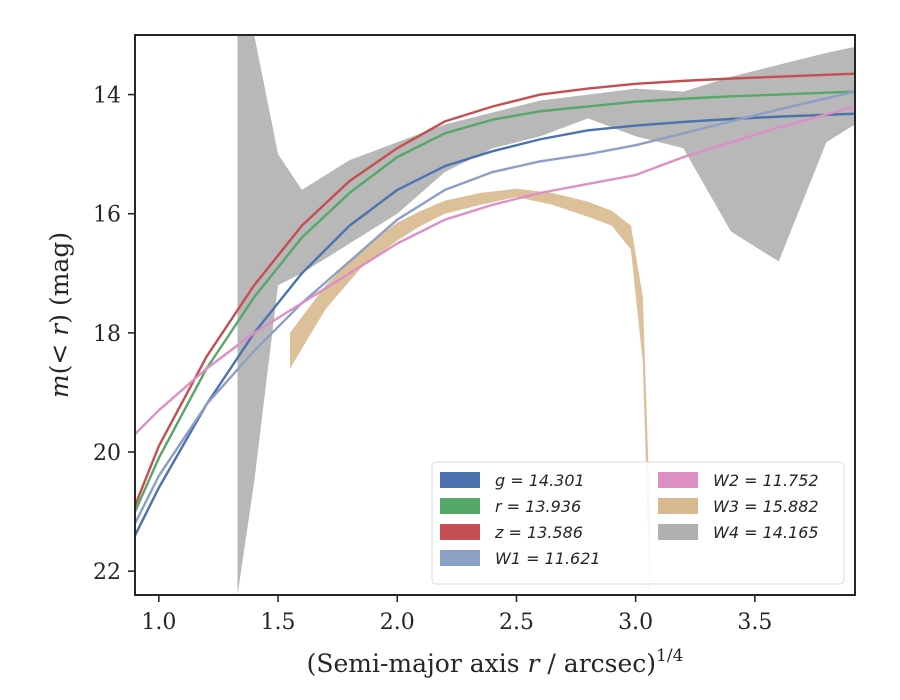 Image resolution: width=900 pixels, height=700 pixels. What do you see at coordinates (107, 96) in the screenshot?
I see `y-tick-label: 14` at bounding box center [107, 96].